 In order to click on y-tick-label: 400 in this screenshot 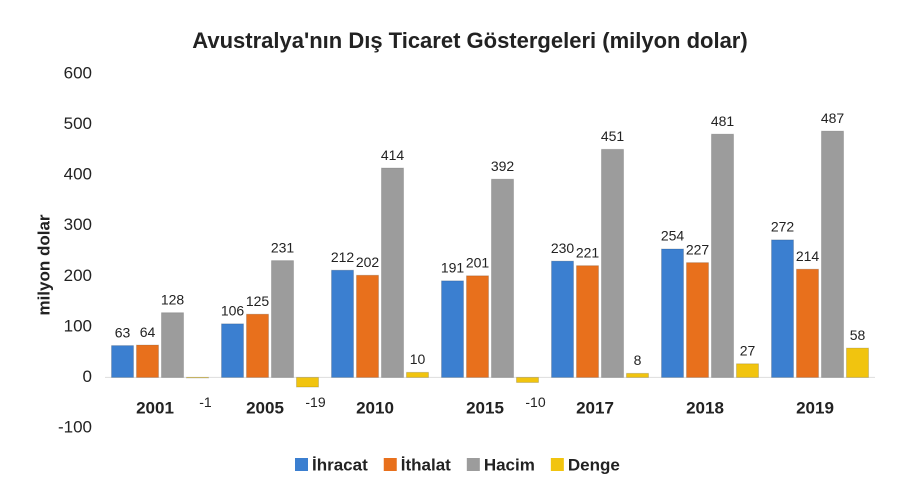, I will do `click(78, 174)`.